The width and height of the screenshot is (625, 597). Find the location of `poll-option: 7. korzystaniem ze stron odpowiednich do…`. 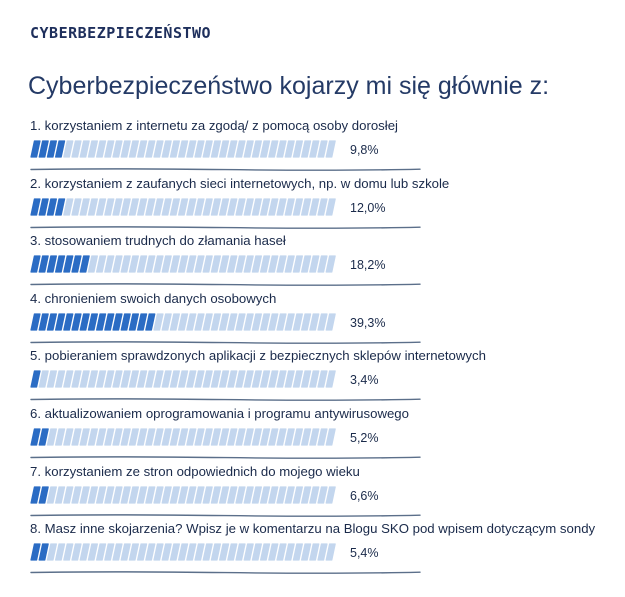

poll-option: 7. korzystaniem ze stron odpowiednich do… is located at coordinates (320, 493).